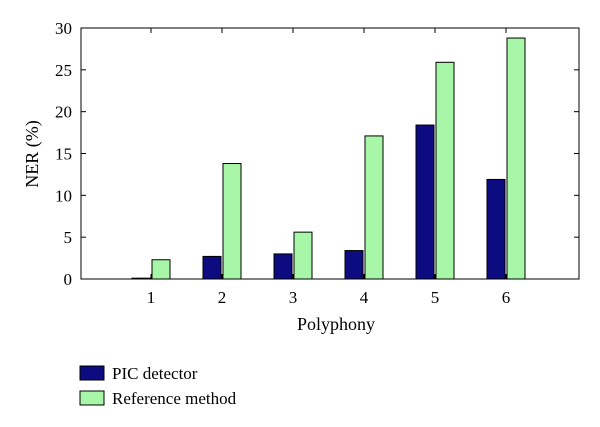  What do you see at coordinates (32, 153) in the screenshot?
I see `y-axis-label: NER (%)` at bounding box center [32, 153].